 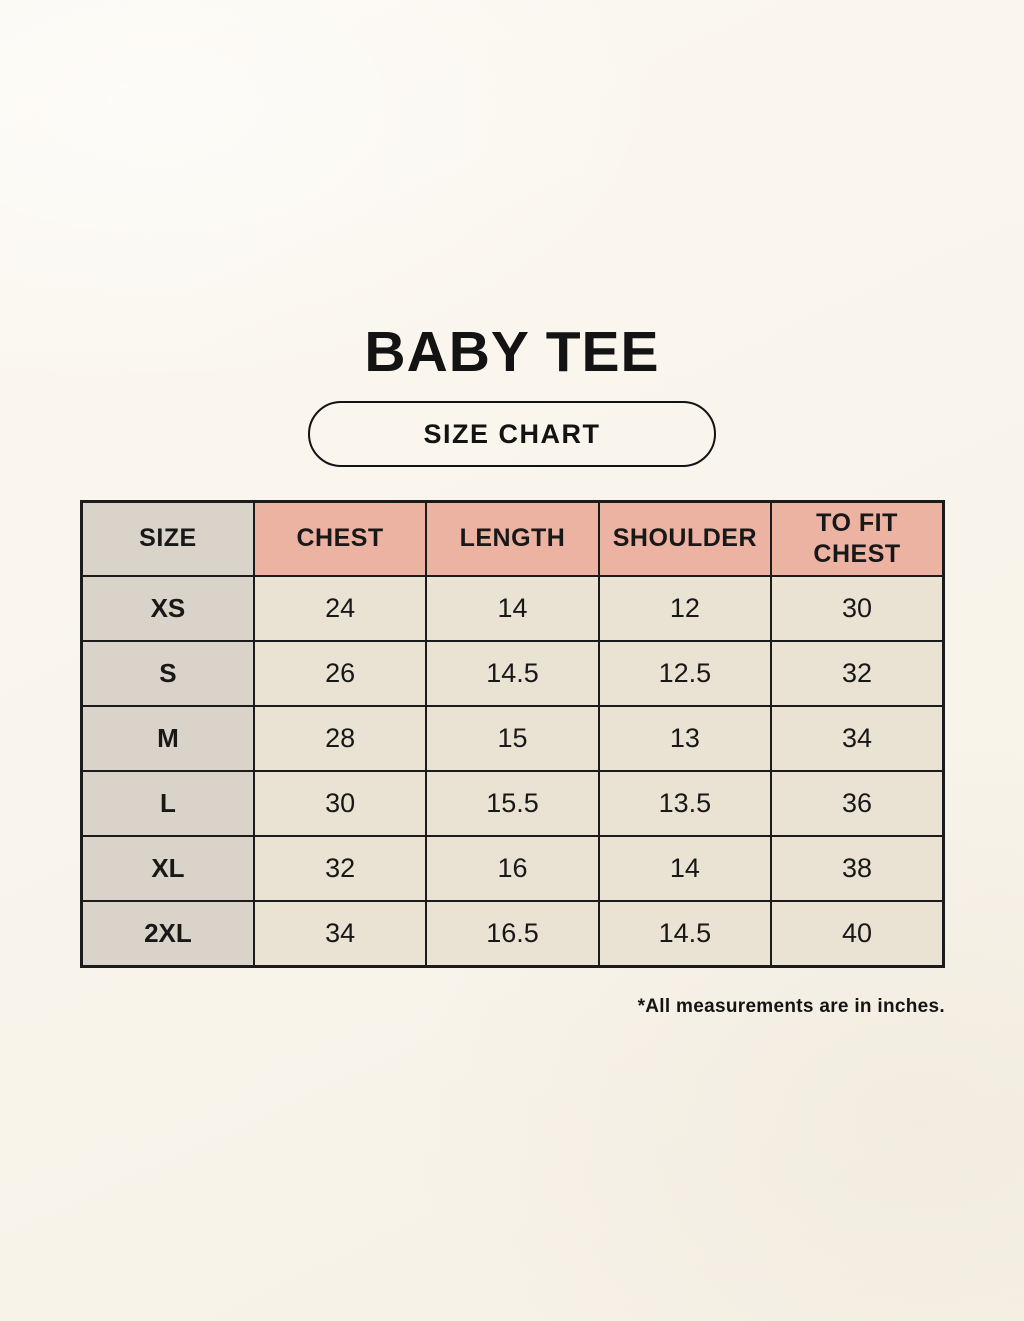 I want to click on size-cell: S, so click(x=167, y=673).